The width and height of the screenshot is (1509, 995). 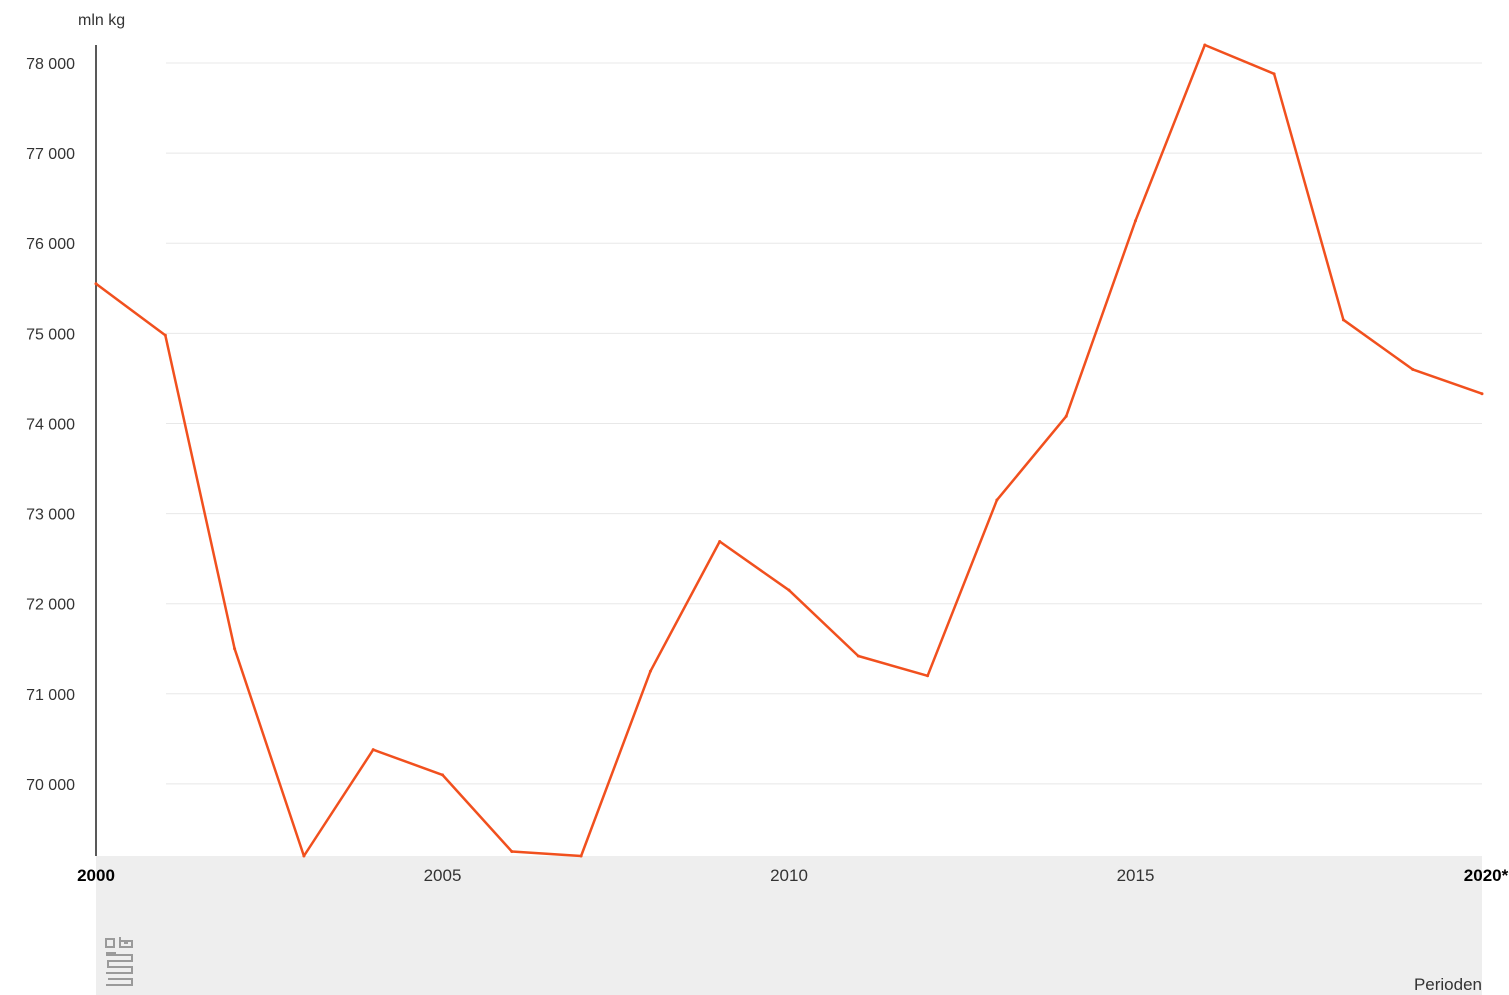 I want to click on x-tick-label: 2020*, so click(x=1486, y=875).